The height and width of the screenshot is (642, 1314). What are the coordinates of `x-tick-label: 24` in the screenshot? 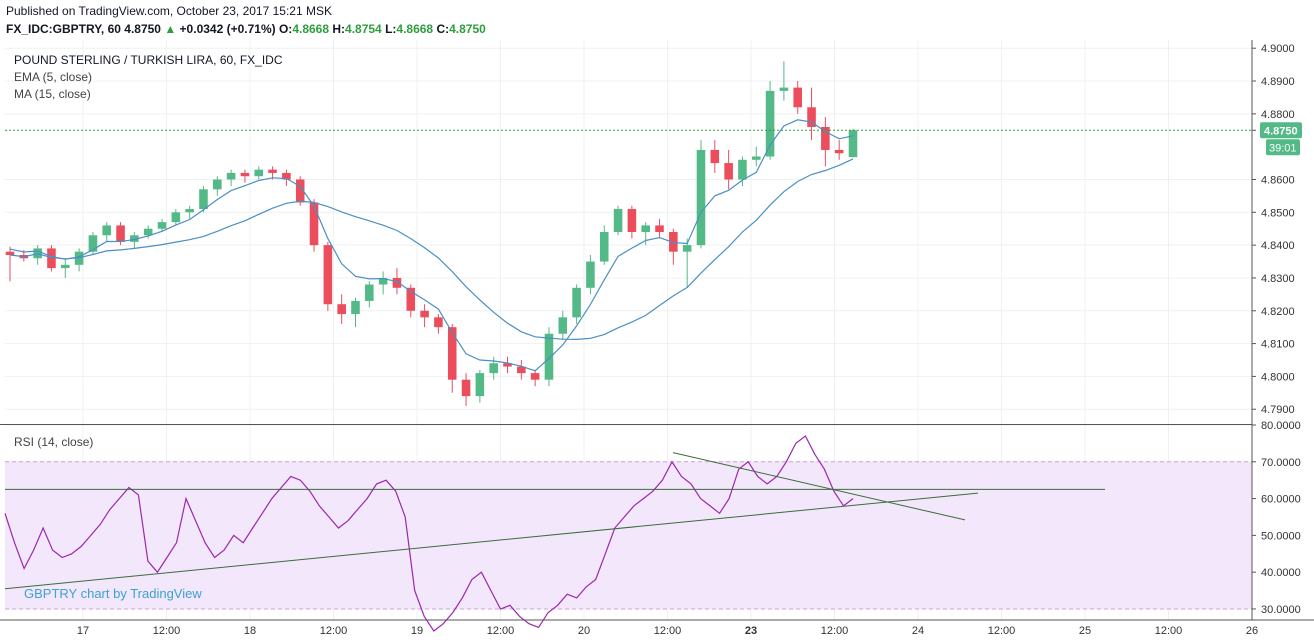 It's located at (918, 631).